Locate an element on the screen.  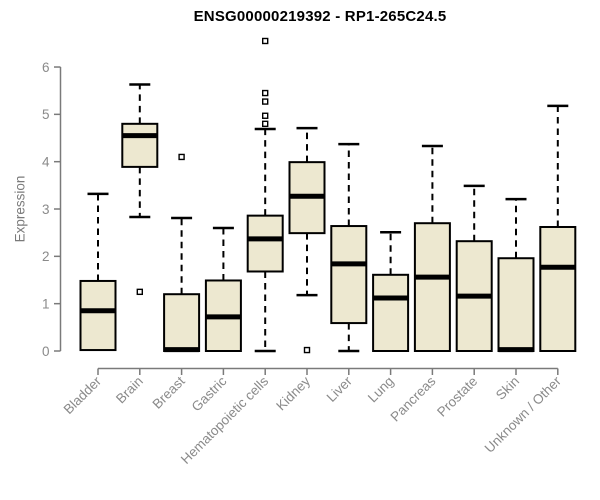
y-tick-label: 1 is located at coordinates (46, 303).